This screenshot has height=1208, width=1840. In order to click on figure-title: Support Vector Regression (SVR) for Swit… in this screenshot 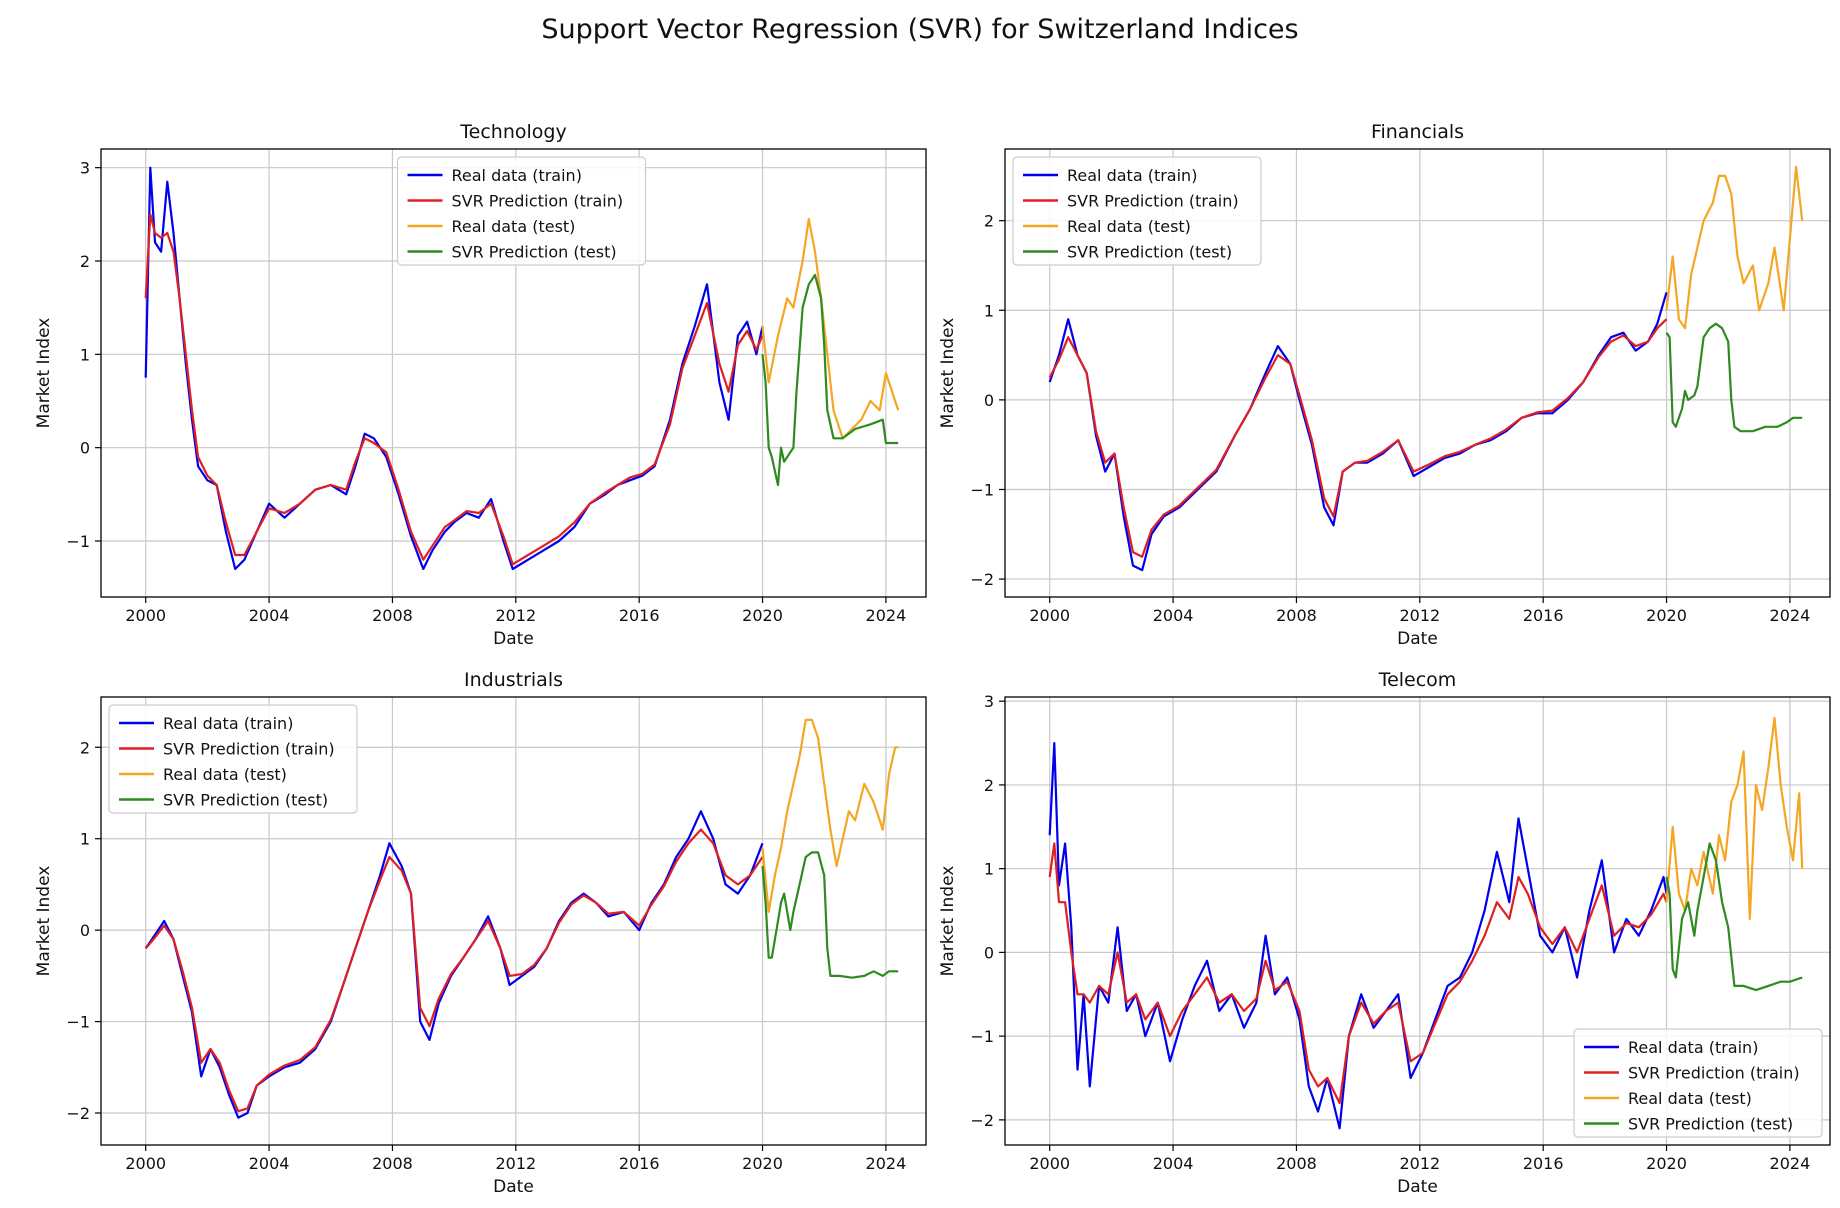, I will do `click(920, 29)`.